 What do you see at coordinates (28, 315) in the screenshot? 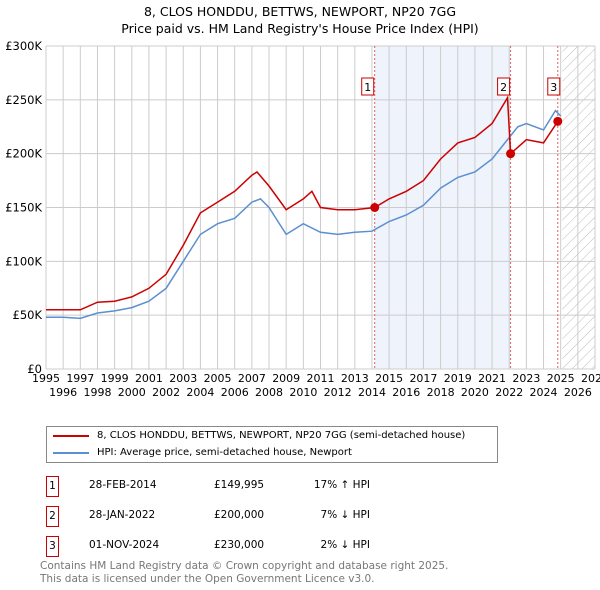
I see `y-tick-label: £50K` at bounding box center [28, 315].